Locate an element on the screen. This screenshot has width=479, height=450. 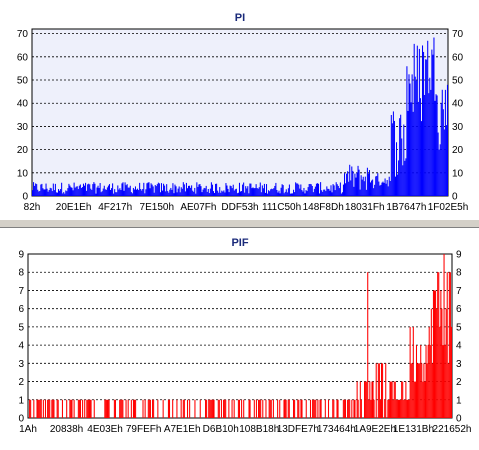
panel-divider is located at coordinates (239, 223).